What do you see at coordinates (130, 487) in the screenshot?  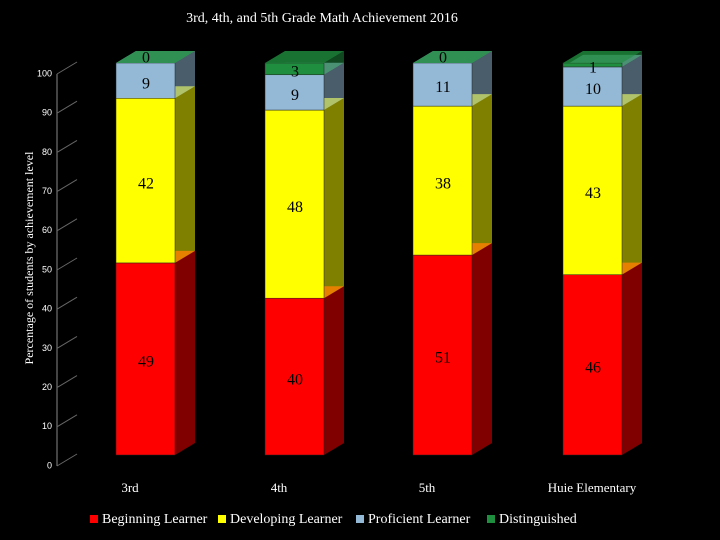 I see `x-tick-label: 3rd` at bounding box center [130, 487].